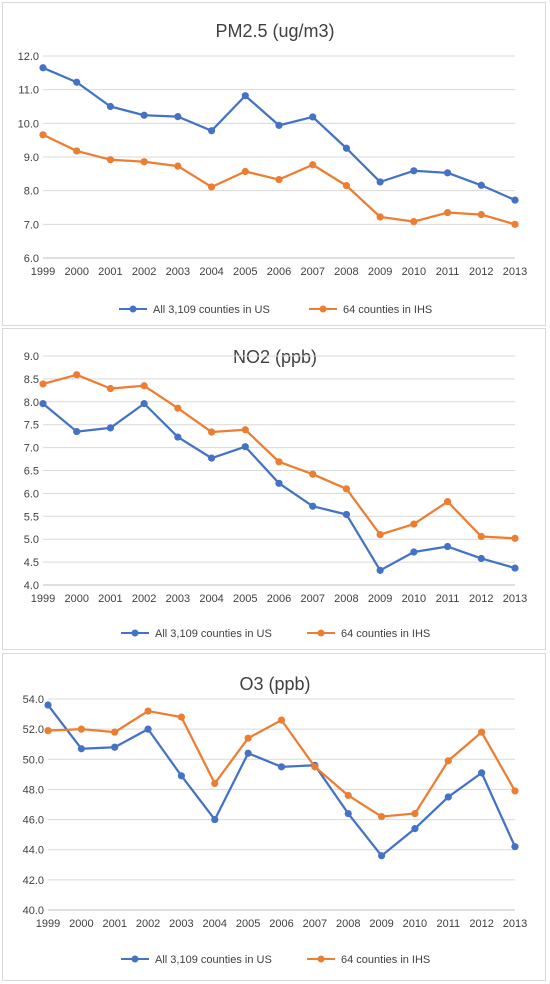 The height and width of the screenshot is (984, 550). Describe the element at coordinates (31, 158) in the screenshot. I see `y-tick-label: 9.0` at that location.